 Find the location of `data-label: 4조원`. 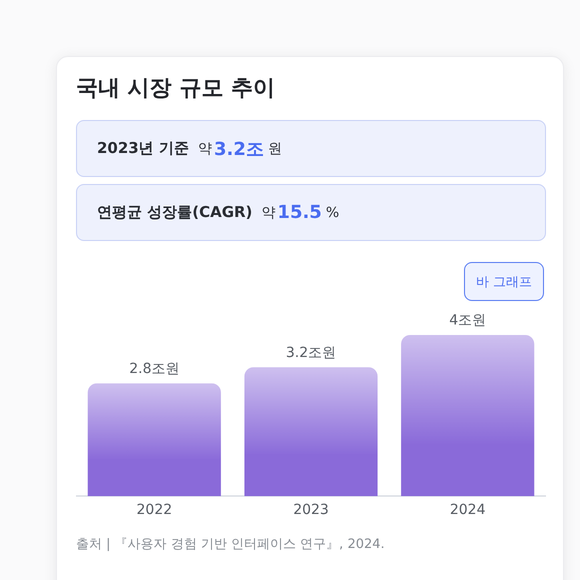

data-label: 4조원 is located at coordinates (467, 320).